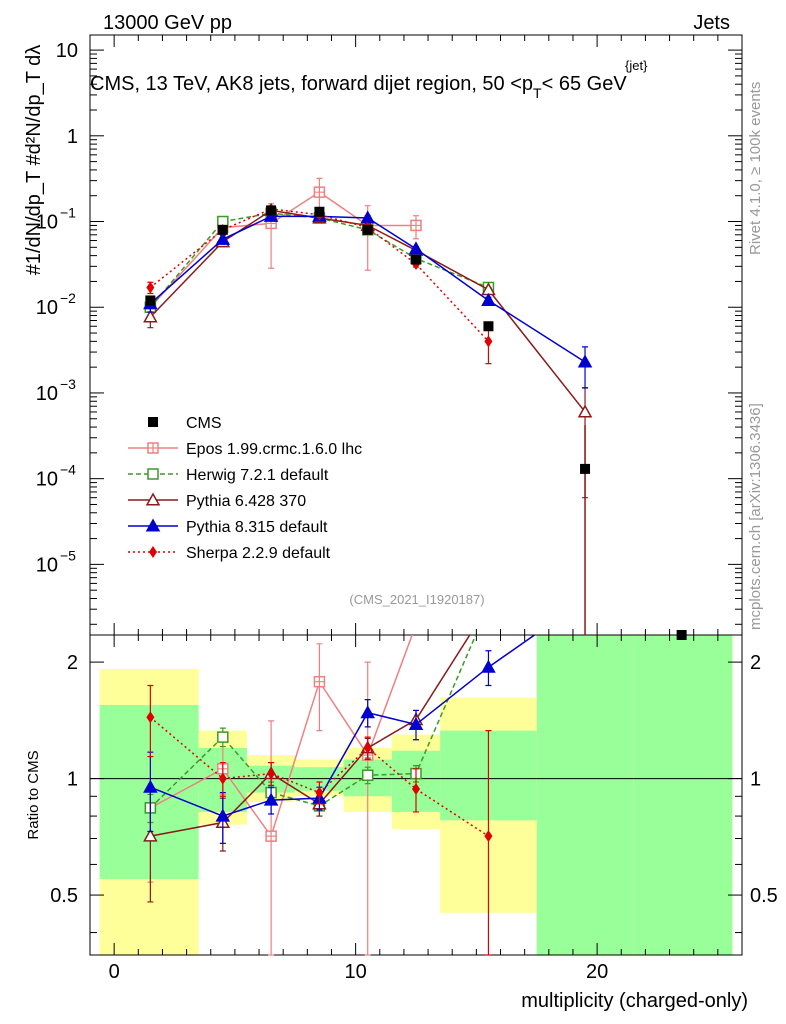 The height and width of the screenshot is (1024, 786). Describe the element at coordinates (47, 480) in the screenshot. I see `y-main-tick-label-5: 10` at that location.